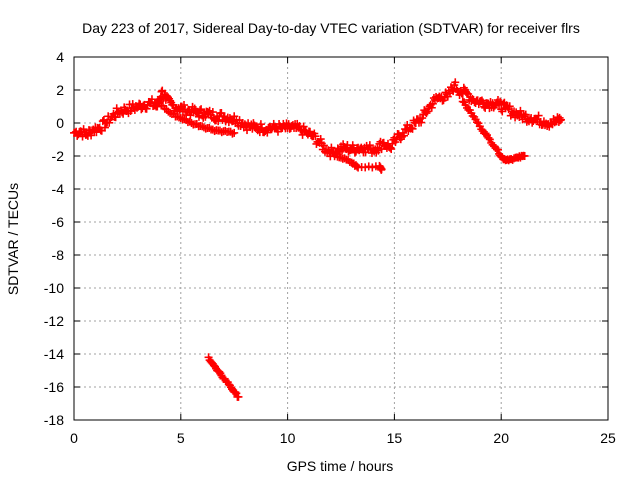  I want to click on y-tick-label: 2, so click(60, 90).